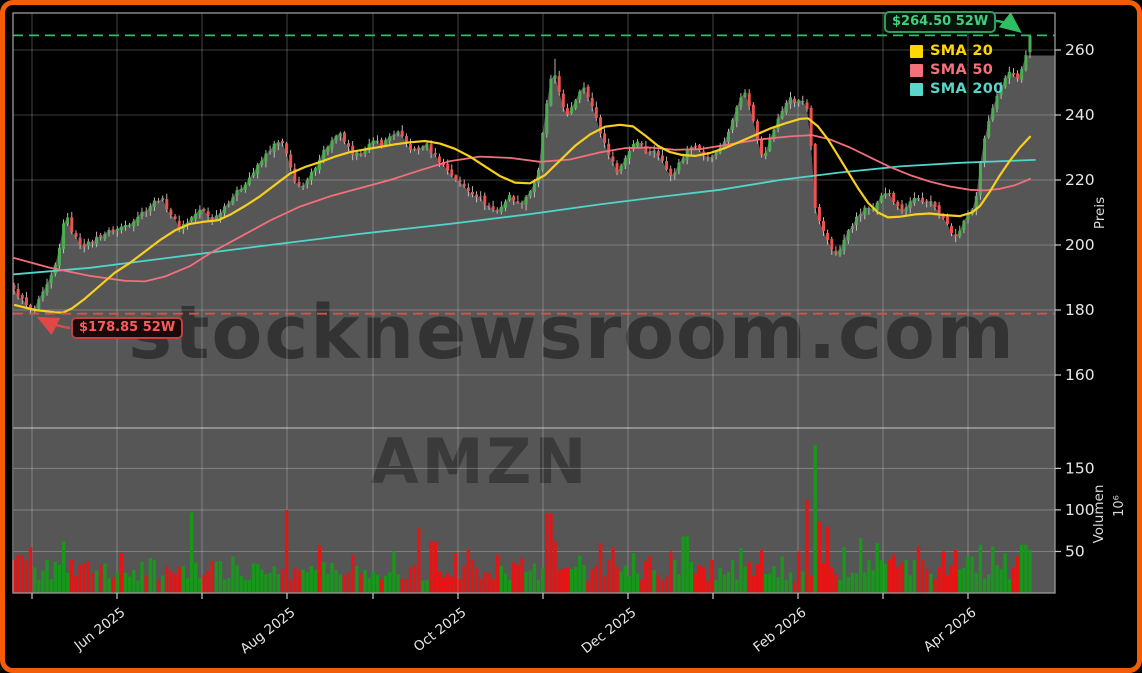 Image resolution: width=1142 pixels, height=673 pixels. I want to click on x-tick-label: Aug 2025, so click(267, 631).